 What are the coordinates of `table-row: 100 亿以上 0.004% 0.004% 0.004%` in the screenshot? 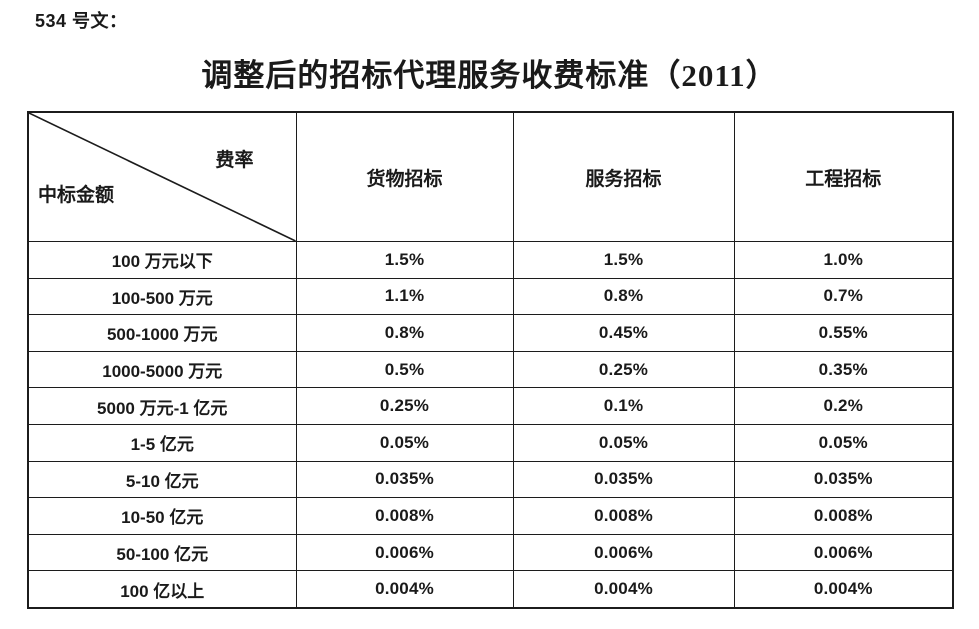 It's located at (490, 589).